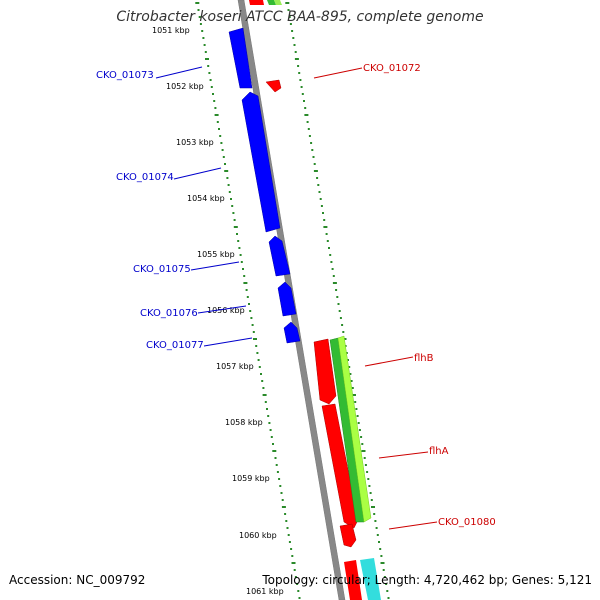 Image resolution: width=600 pixels, height=600 pixels. Describe the element at coordinates (175, 345) in the screenshot. I see `gene-label-cko-01077: CKO_01077` at that location.